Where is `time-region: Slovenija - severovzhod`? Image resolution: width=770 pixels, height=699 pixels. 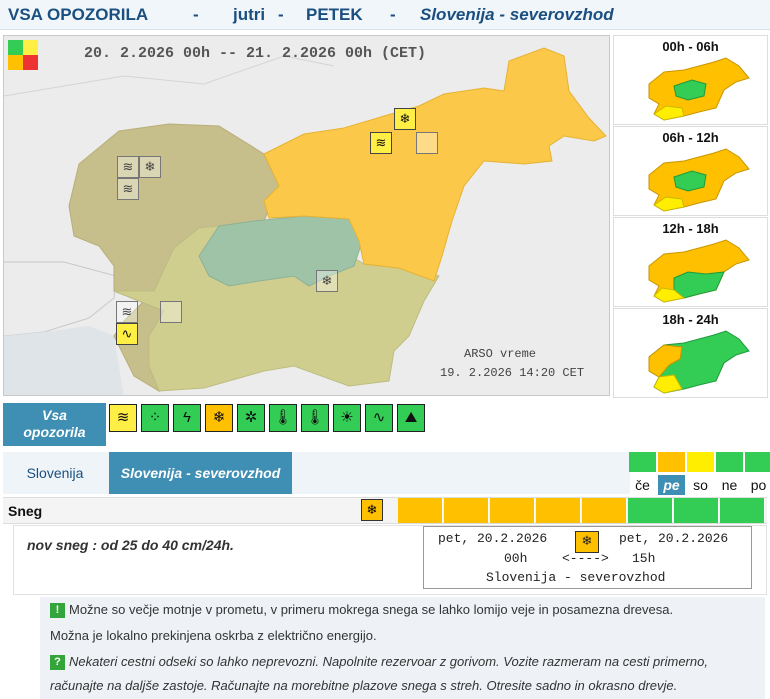
time-region: Slovenija - severovzhod is located at coordinates (576, 577).